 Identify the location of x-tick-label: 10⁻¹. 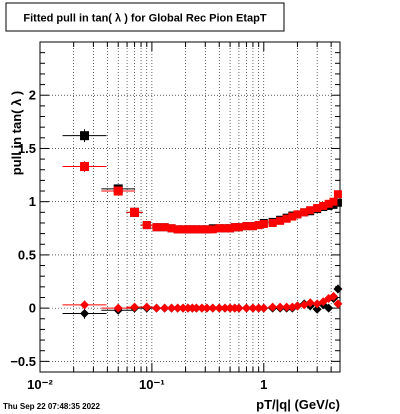
(152, 384).